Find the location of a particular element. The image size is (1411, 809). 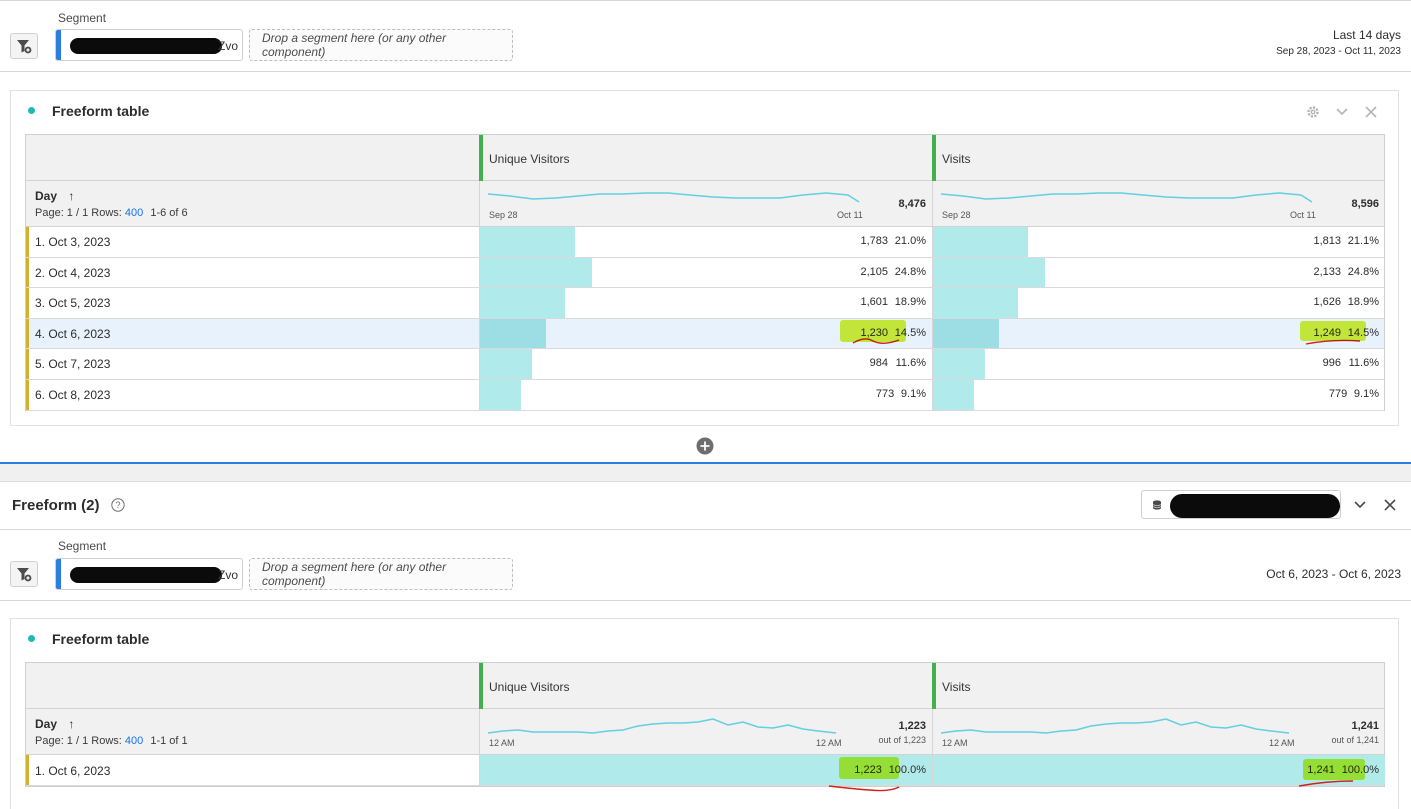

row-label: 2. Oct 4, 2023 is located at coordinates (73, 272).